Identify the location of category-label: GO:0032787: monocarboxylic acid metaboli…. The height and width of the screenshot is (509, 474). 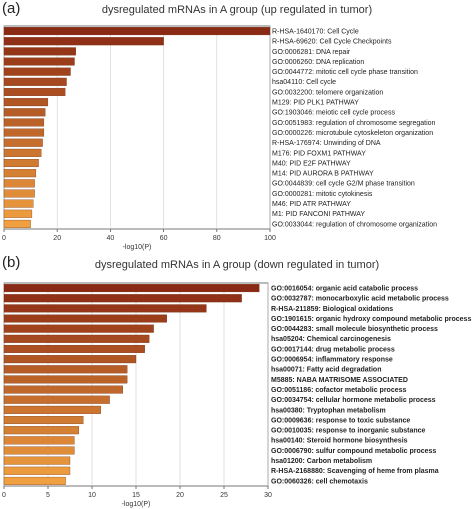
(360, 299).